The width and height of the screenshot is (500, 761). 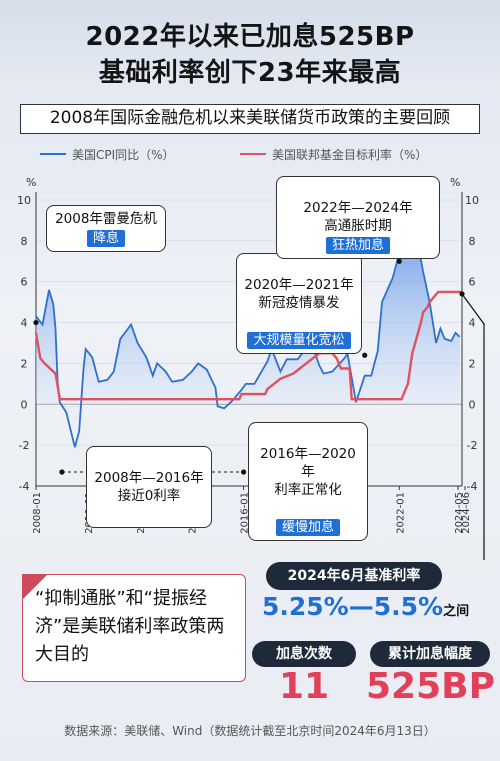 What do you see at coordinates (250, 37) in the screenshot?
I see `page-title-line1: 2022年以来已加息525BP` at bounding box center [250, 37].